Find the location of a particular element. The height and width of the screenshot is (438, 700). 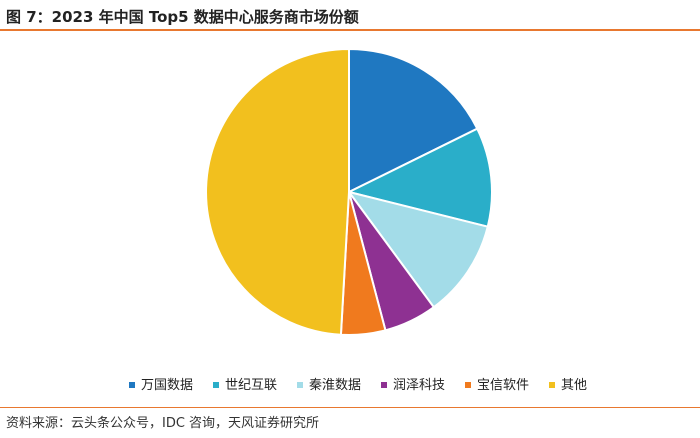

chart-legend: 万国数据 世纪互联 秦淮数据 润泽科技 宝信软件 其他 is located at coordinates (358, 385).